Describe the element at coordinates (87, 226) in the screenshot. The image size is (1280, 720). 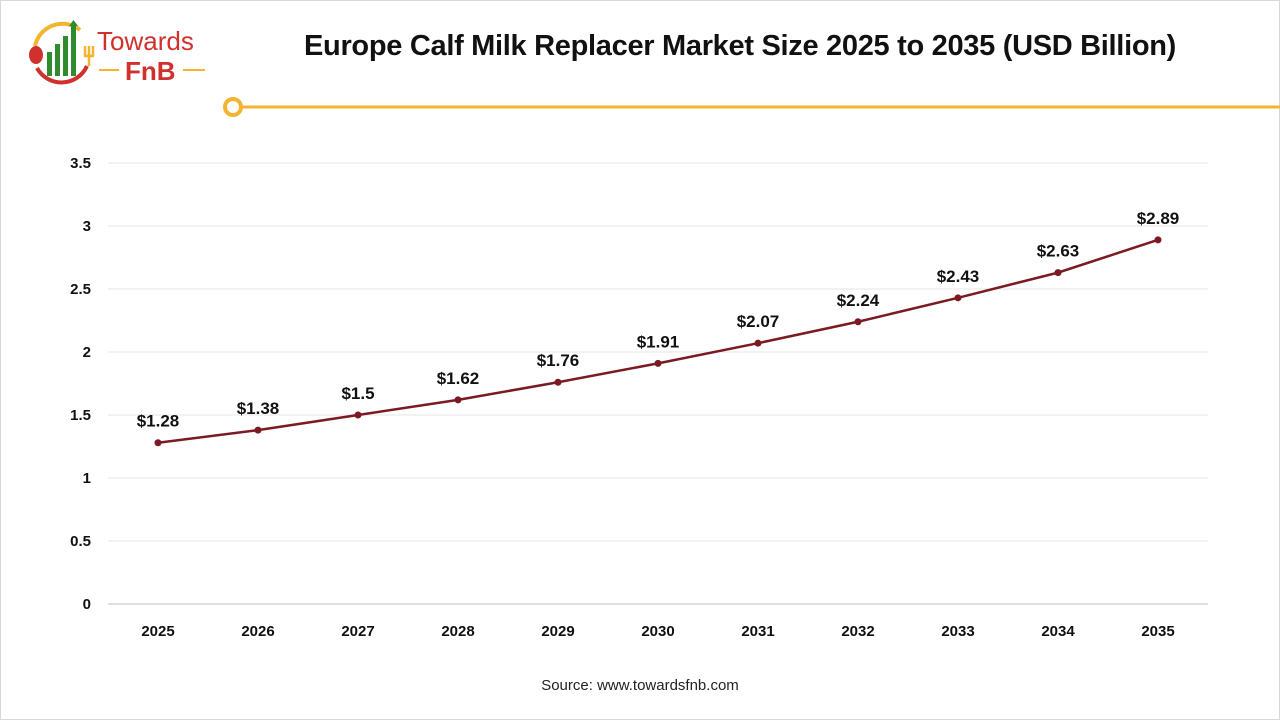
I see `y-tick-label: 3` at that location.